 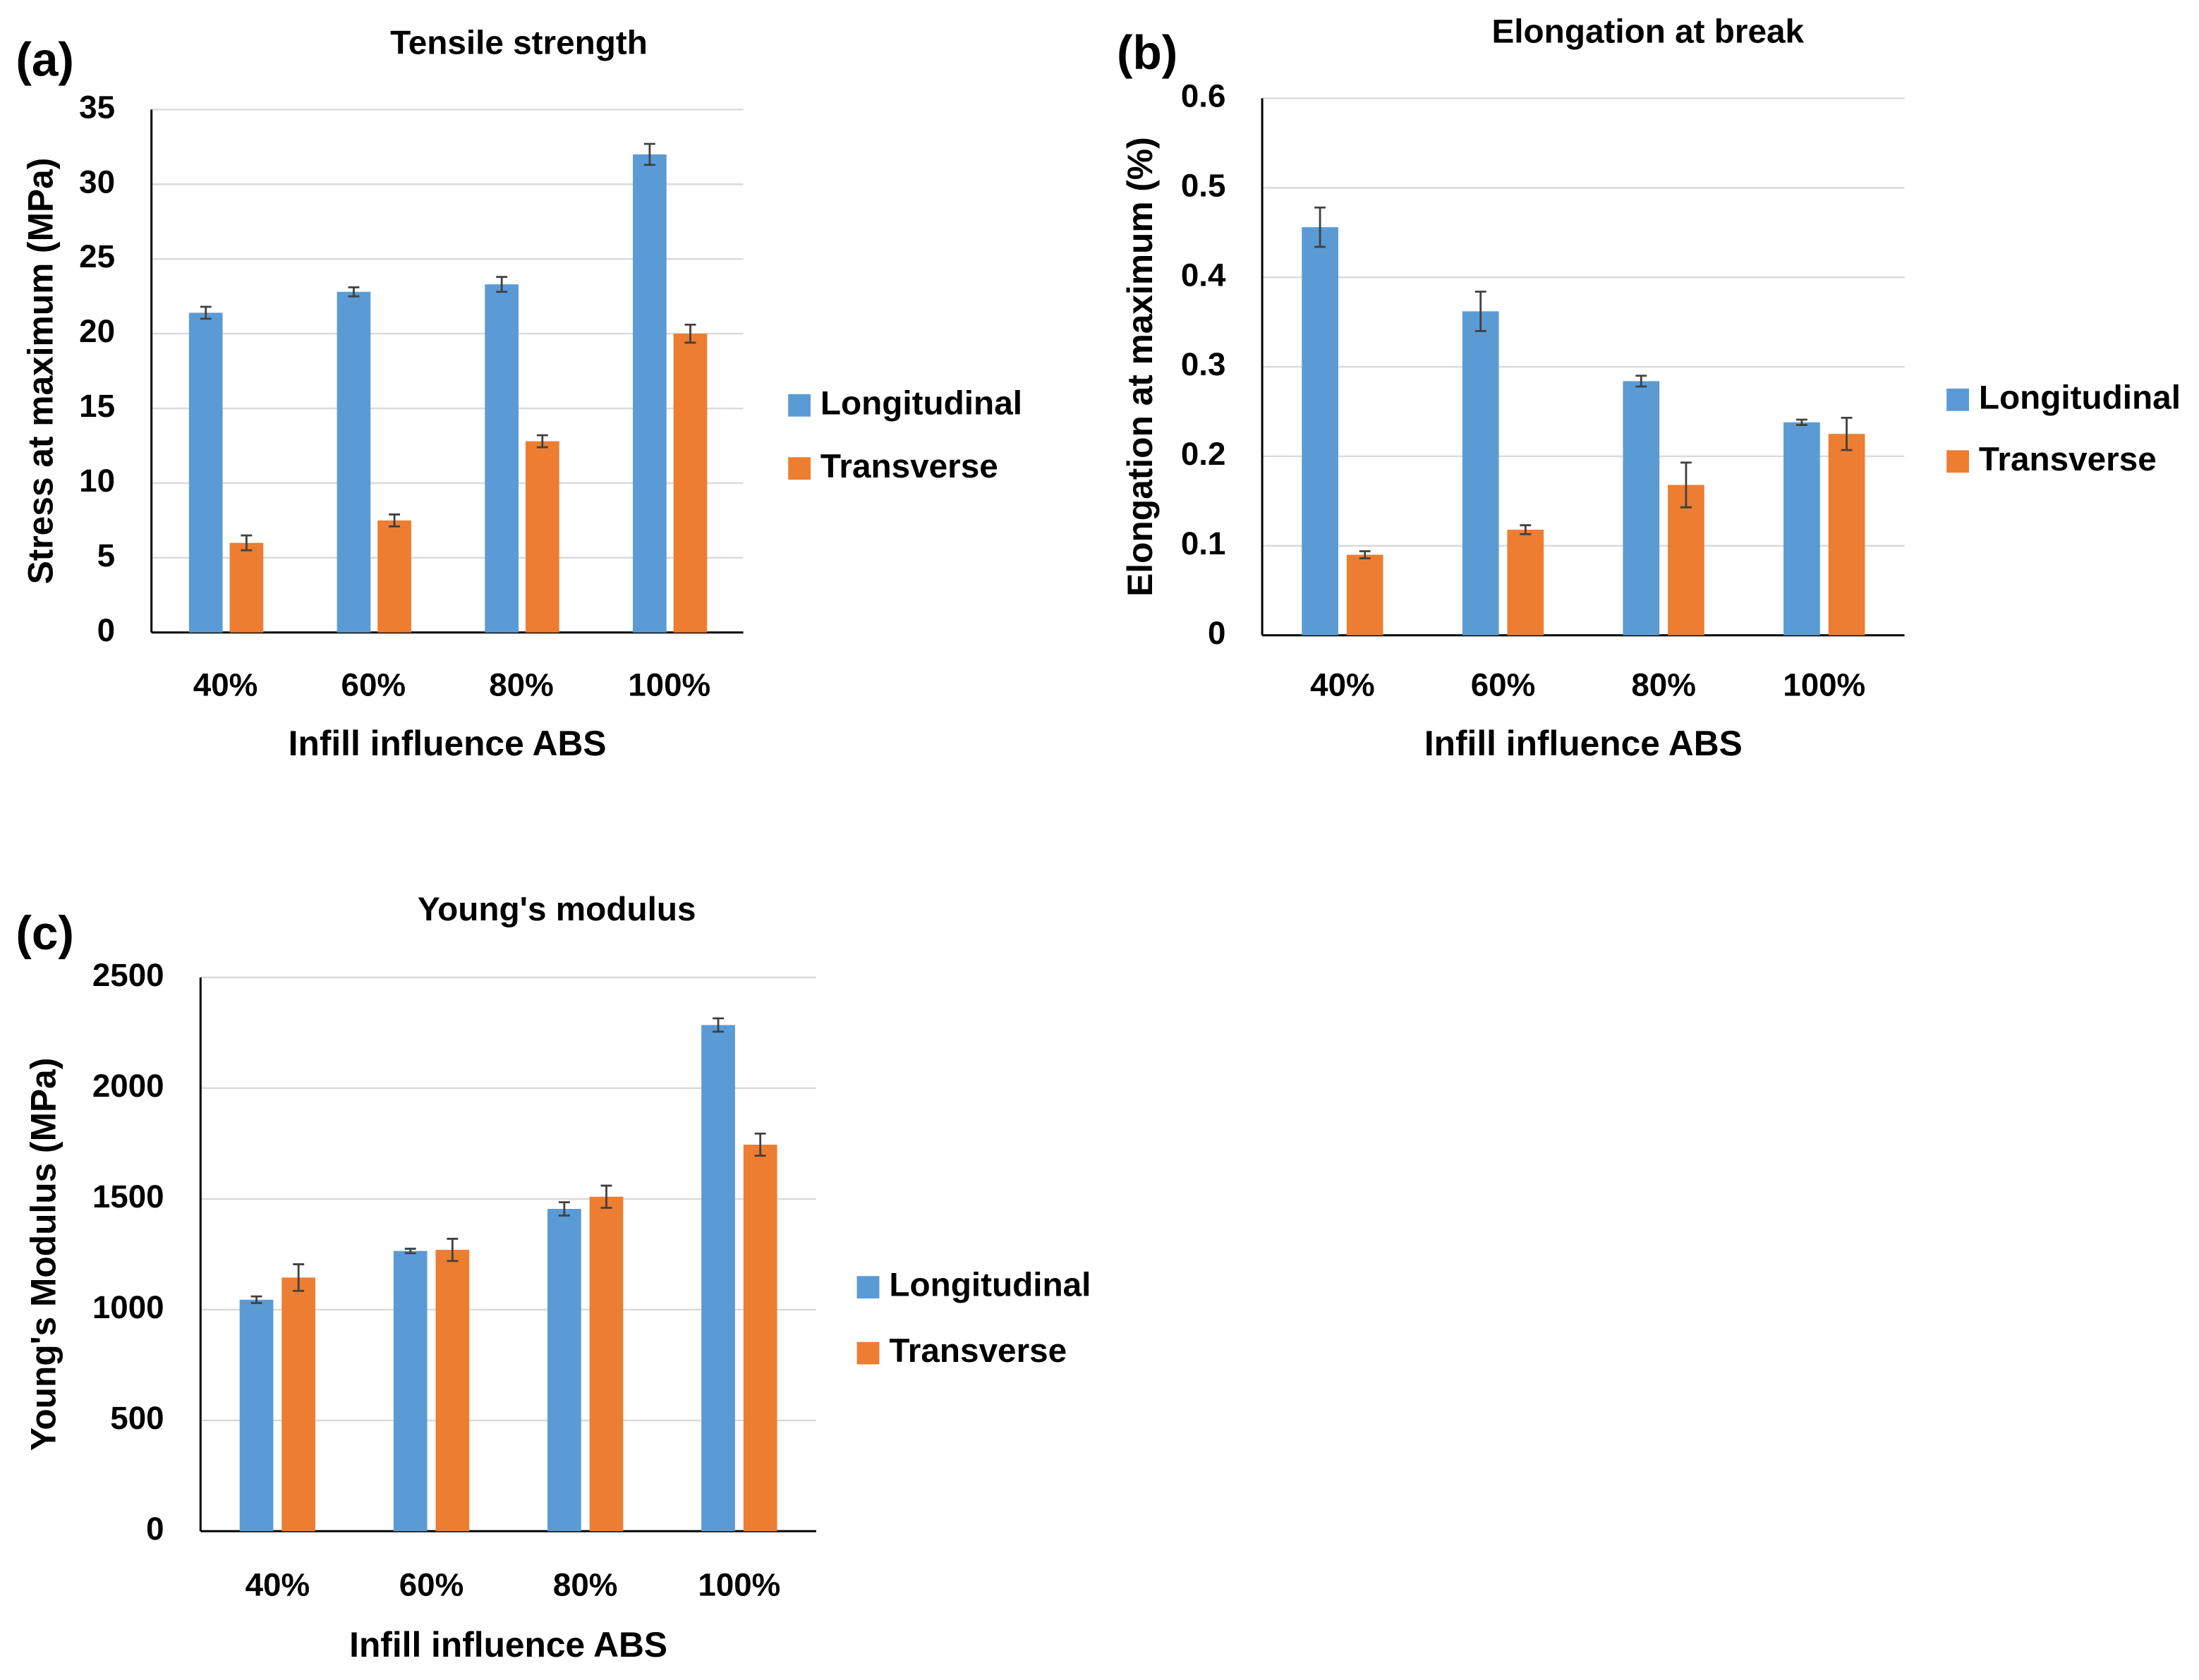 I want to click on y-tick-label: 1000, so click(x=128, y=1307).